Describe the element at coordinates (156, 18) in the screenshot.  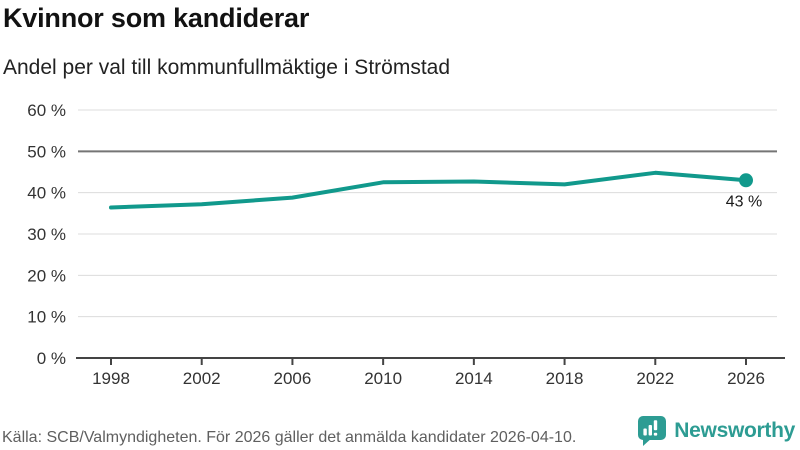
I see `chart-title: Kvinnor som kandiderar` at that location.